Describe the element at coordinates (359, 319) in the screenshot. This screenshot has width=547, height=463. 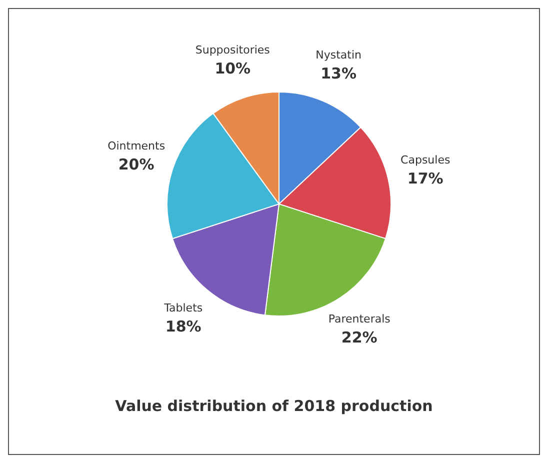
I see `slice-label: Parenterals` at that location.